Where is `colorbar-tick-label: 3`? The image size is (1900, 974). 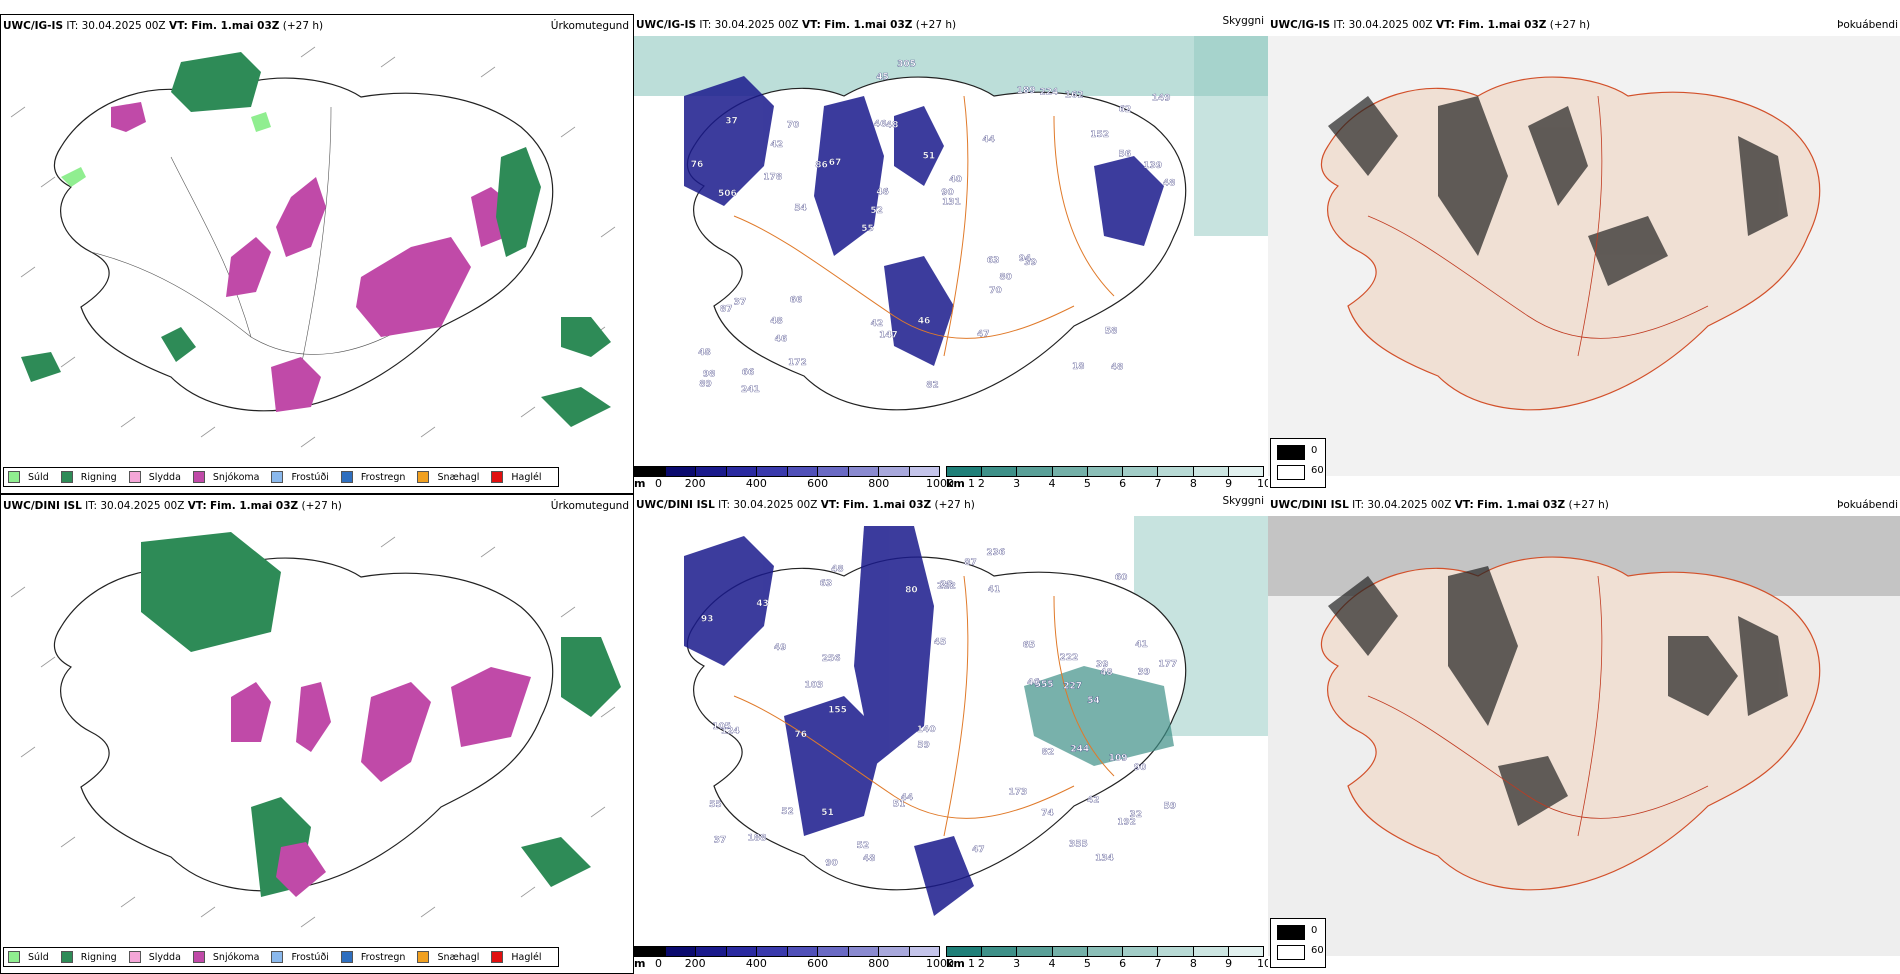
colorbar-tick-label: 3 is located at coordinates (1017, 483).